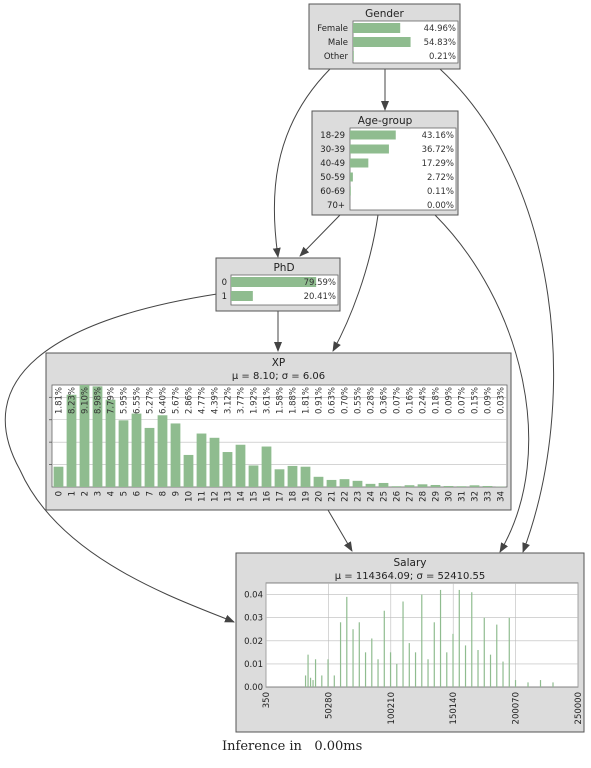 The width and height of the screenshot is (591, 768). I want to click on node-age-group-plot, so click(403, 169).